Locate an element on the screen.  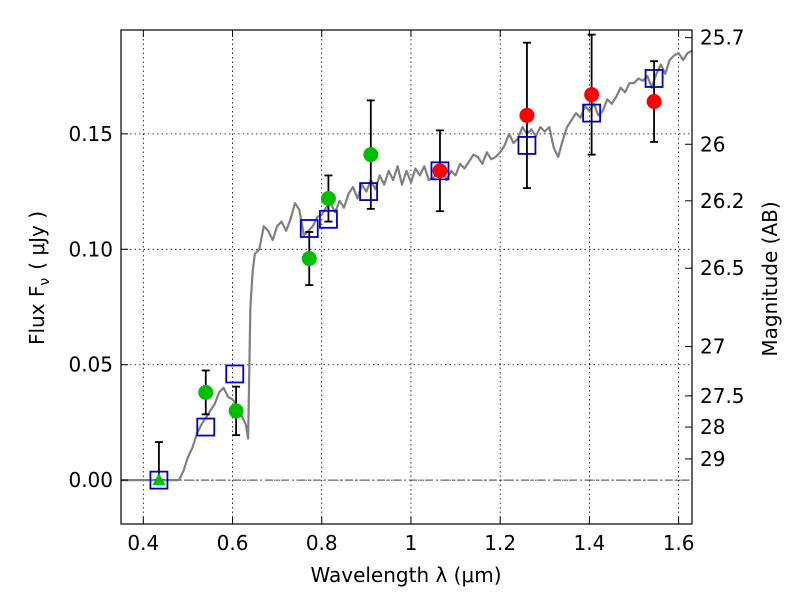
svg-text:Flux Fν( μJy ): Flux Fν ( μJy ) is located at coordinates (39, 278).